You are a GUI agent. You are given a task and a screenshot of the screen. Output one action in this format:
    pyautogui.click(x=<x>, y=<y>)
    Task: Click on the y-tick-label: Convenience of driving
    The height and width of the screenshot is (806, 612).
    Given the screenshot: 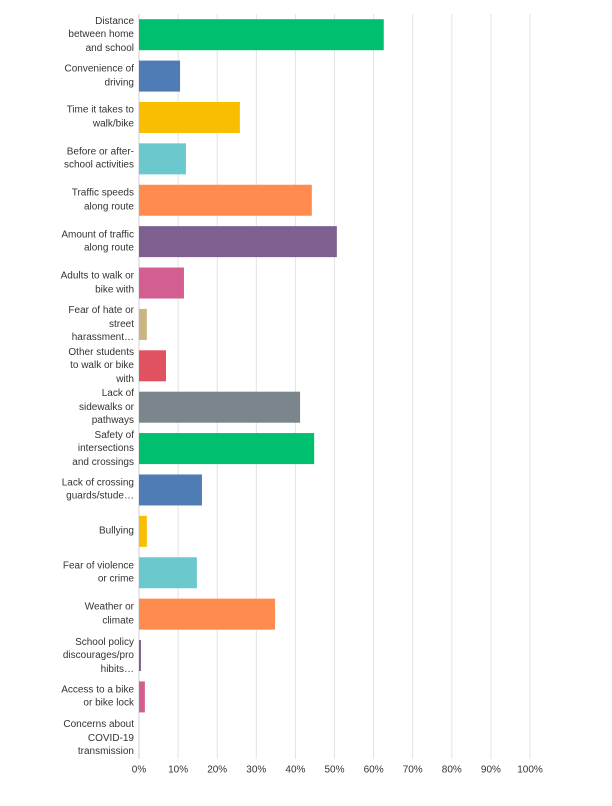 What is the action you would take?
    pyautogui.click(x=99, y=76)
    